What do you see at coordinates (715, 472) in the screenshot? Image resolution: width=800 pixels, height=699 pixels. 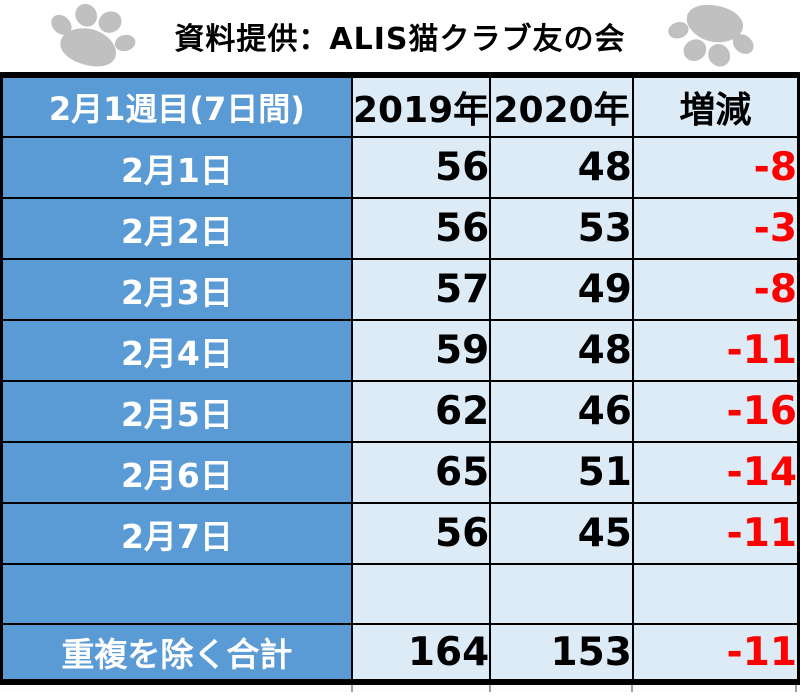 I see `value-diff: -14` at bounding box center [715, 472].